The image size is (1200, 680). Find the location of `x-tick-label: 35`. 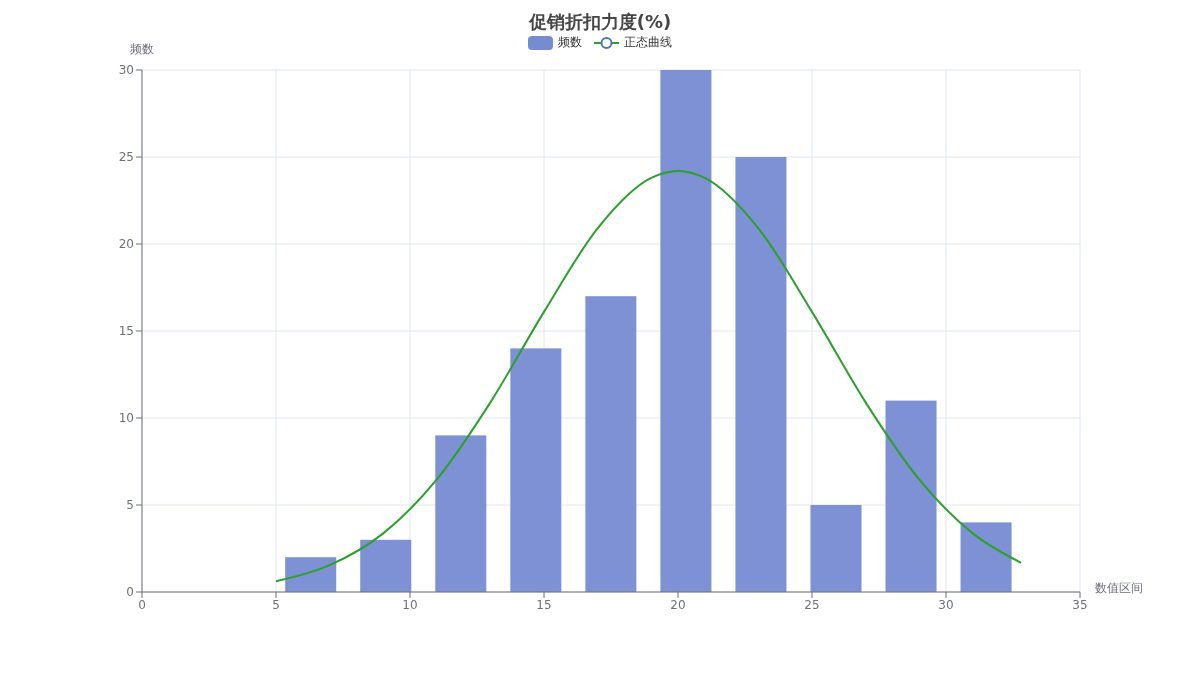

x-tick-label: 35 is located at coordinates (1080, 604).